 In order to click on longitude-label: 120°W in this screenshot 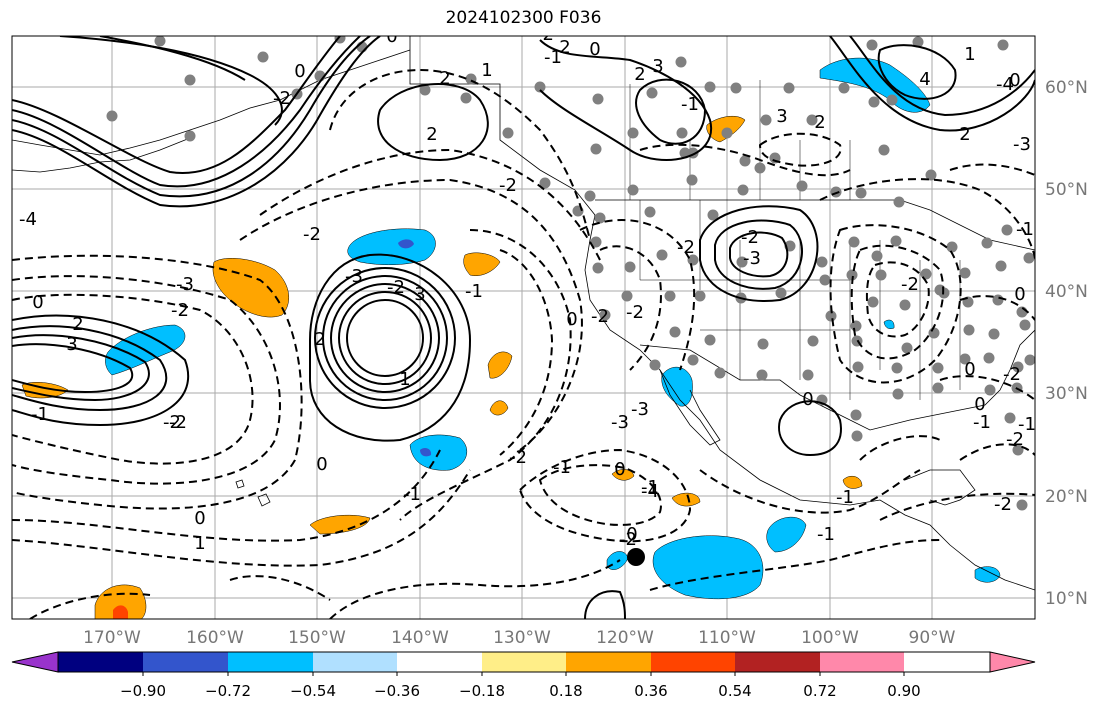, I will do `click(625, 638)`.